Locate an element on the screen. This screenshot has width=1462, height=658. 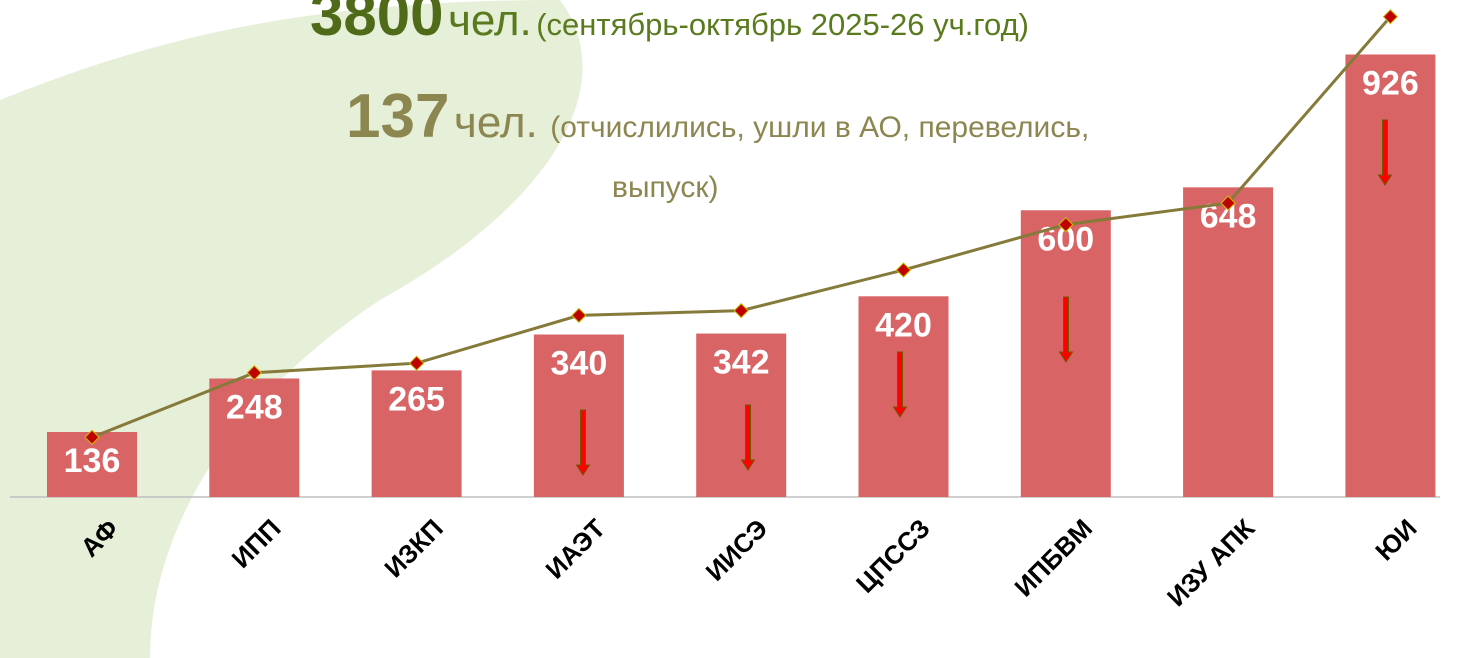
value-label: 136 is located at coordinates (92, 461).